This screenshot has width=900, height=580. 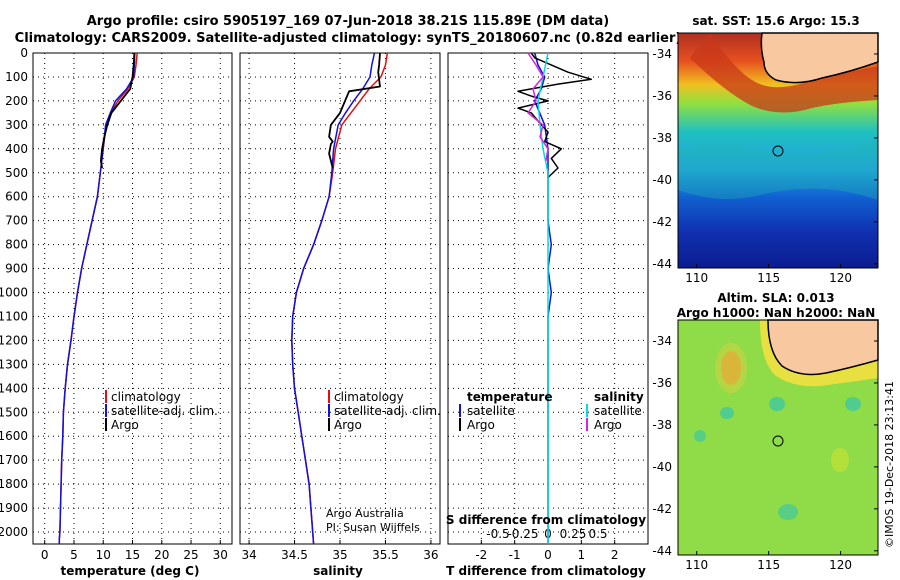 I want to click on x-tick-label: 34.5, so click(x=294, y=555).